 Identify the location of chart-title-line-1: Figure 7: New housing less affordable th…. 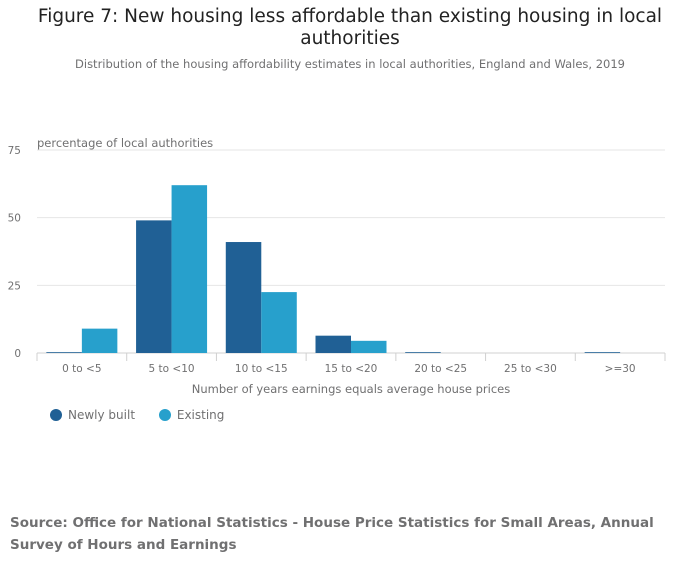
(350, 16).